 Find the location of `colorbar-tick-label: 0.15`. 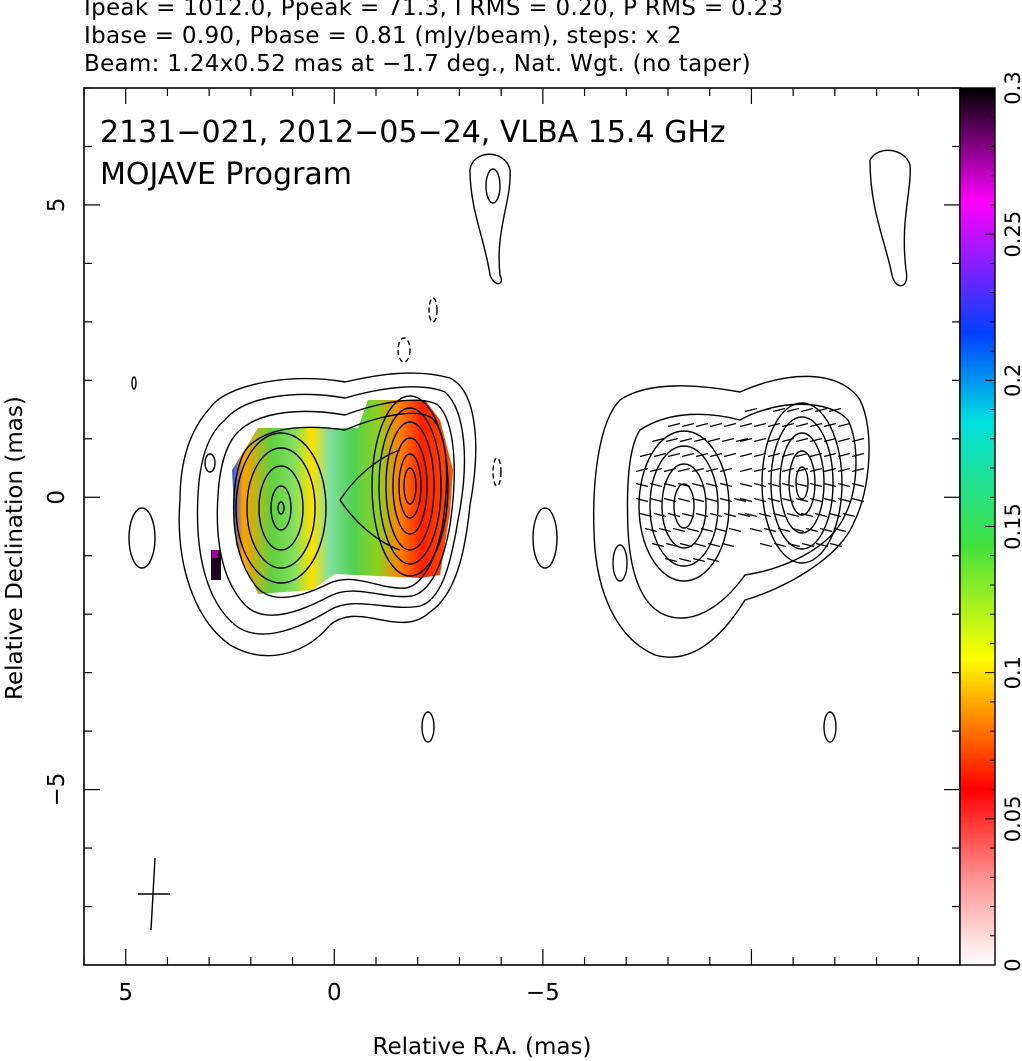

colorbar-tick-label: 0.15 is located at coordinates (1011, 526).